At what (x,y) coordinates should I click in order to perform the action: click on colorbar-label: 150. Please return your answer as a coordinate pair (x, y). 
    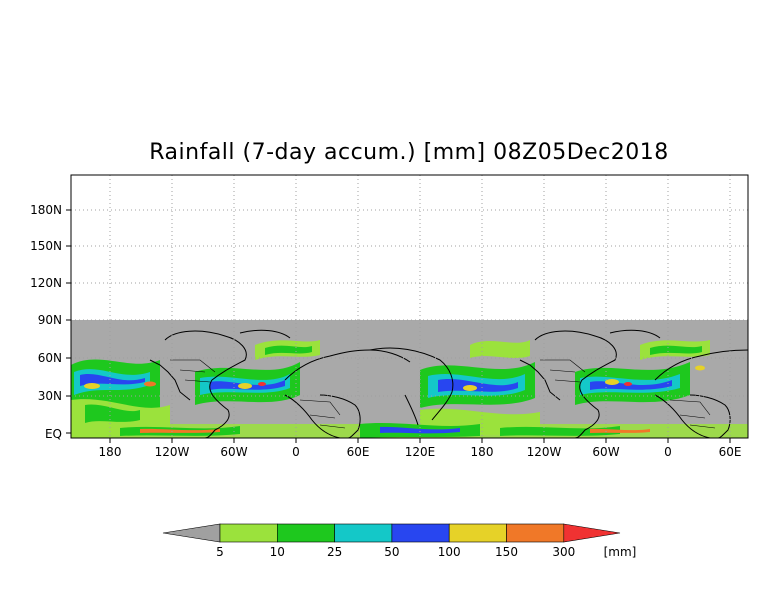
    Looking at the image, I should click on (506, 552).